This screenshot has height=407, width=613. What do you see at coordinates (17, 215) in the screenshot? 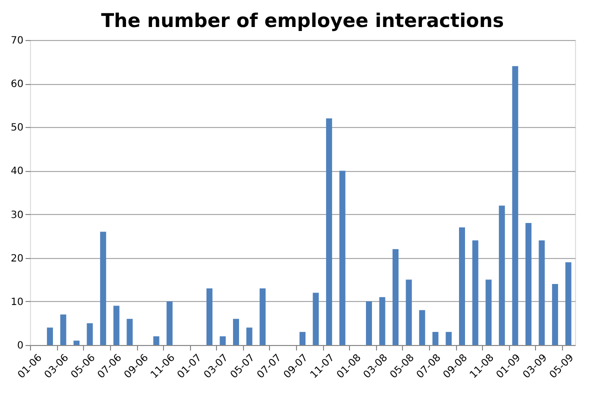
I see `y-tick-label: 30` at bounding box center [17, 215].